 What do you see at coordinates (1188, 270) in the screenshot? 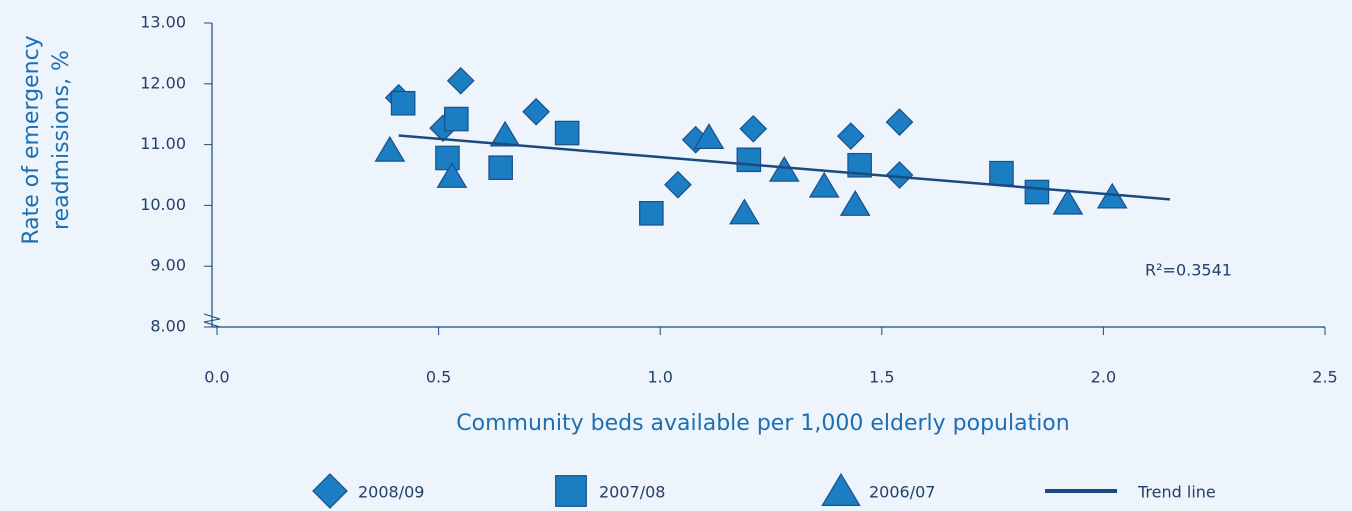
I see `annotation: R²=0.3541` at bounding box center [1188, 270].